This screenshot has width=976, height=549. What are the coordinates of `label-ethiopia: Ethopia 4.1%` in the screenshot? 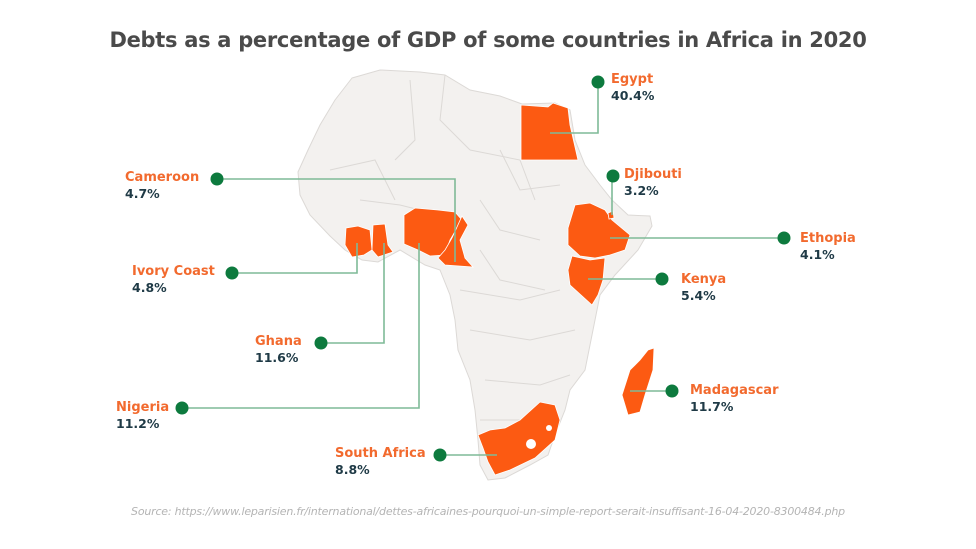 It's located at (828, 247).